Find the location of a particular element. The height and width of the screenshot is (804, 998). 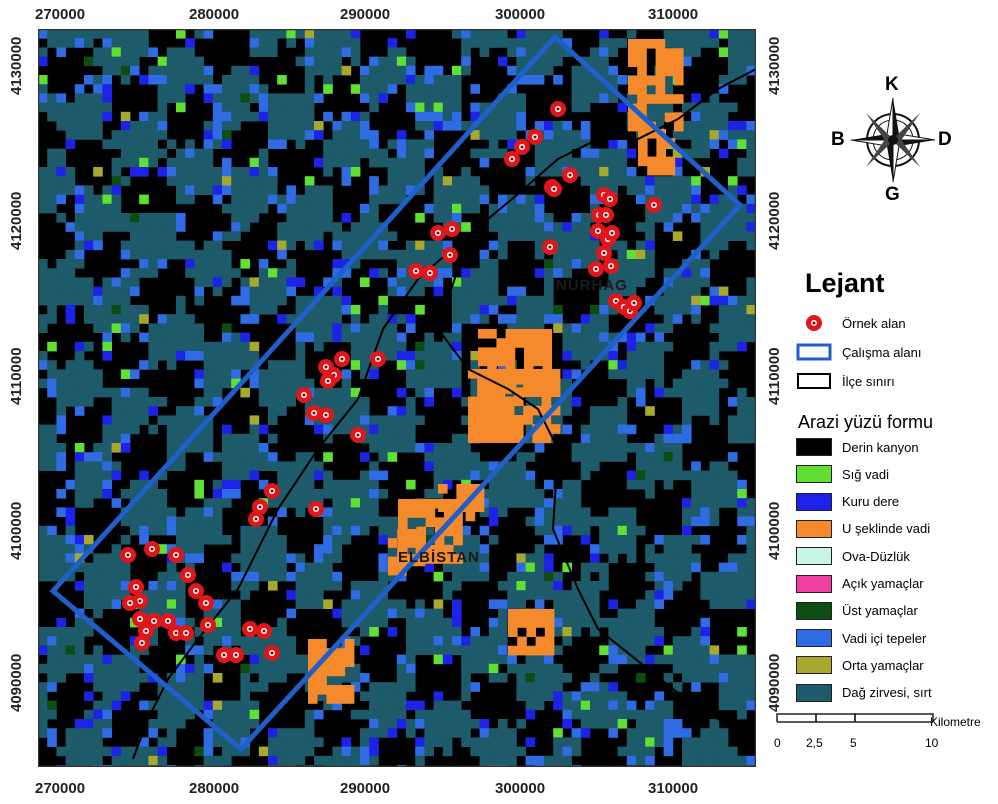

landform-legend-item: Üst yamaçlar is located at coordinates (857, 611).